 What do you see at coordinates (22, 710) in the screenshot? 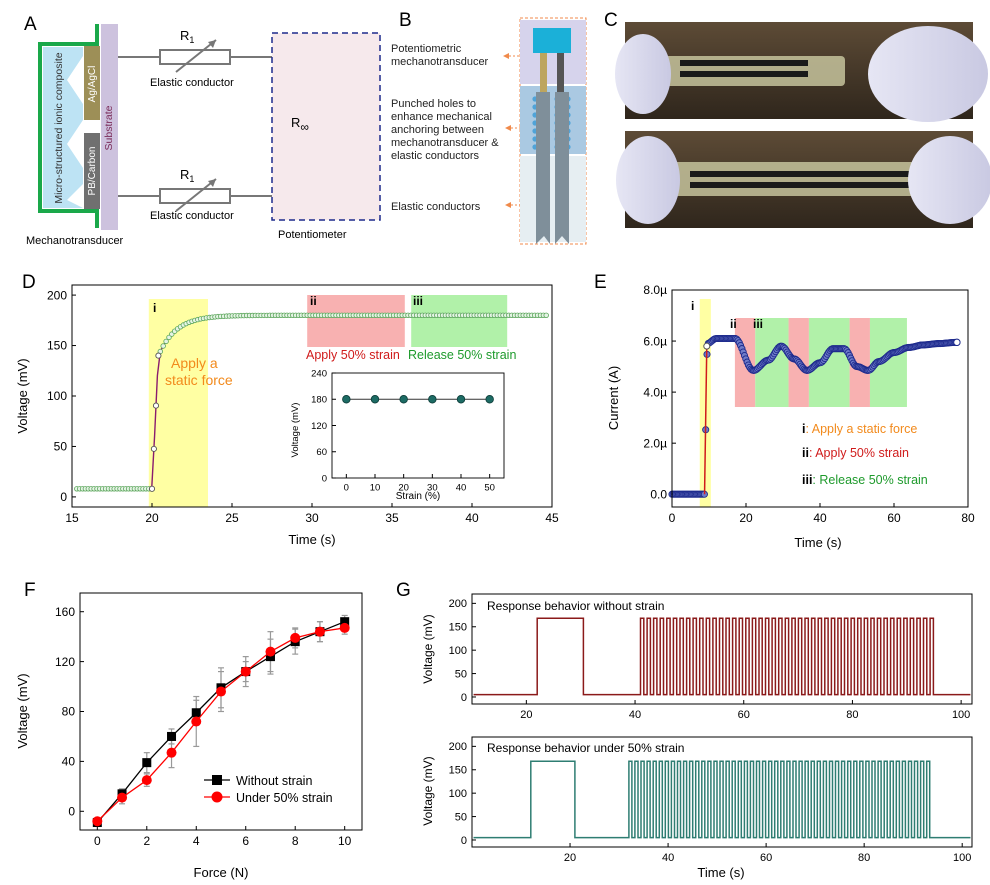
I see `y-axis-label: Voltage (mV)` at bounding box center [22, 710].